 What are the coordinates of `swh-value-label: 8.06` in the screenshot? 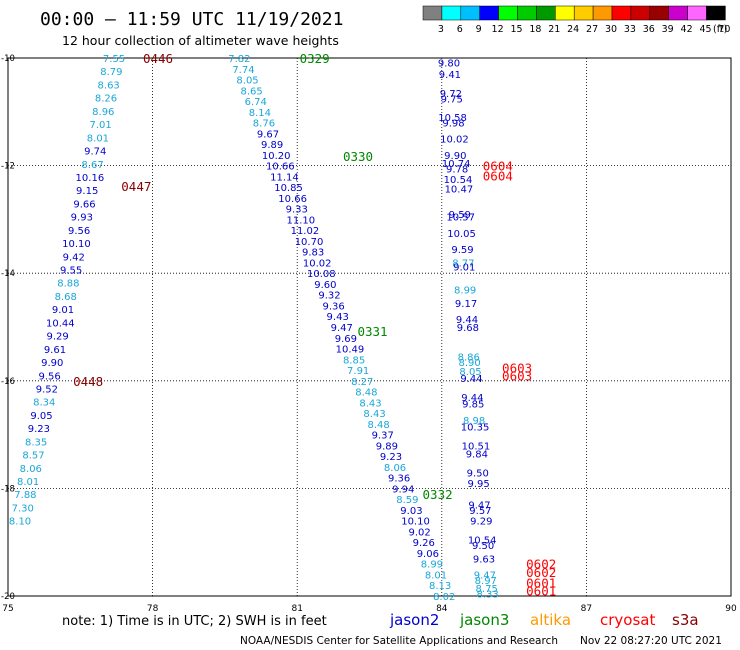 It's located at (395, 468).